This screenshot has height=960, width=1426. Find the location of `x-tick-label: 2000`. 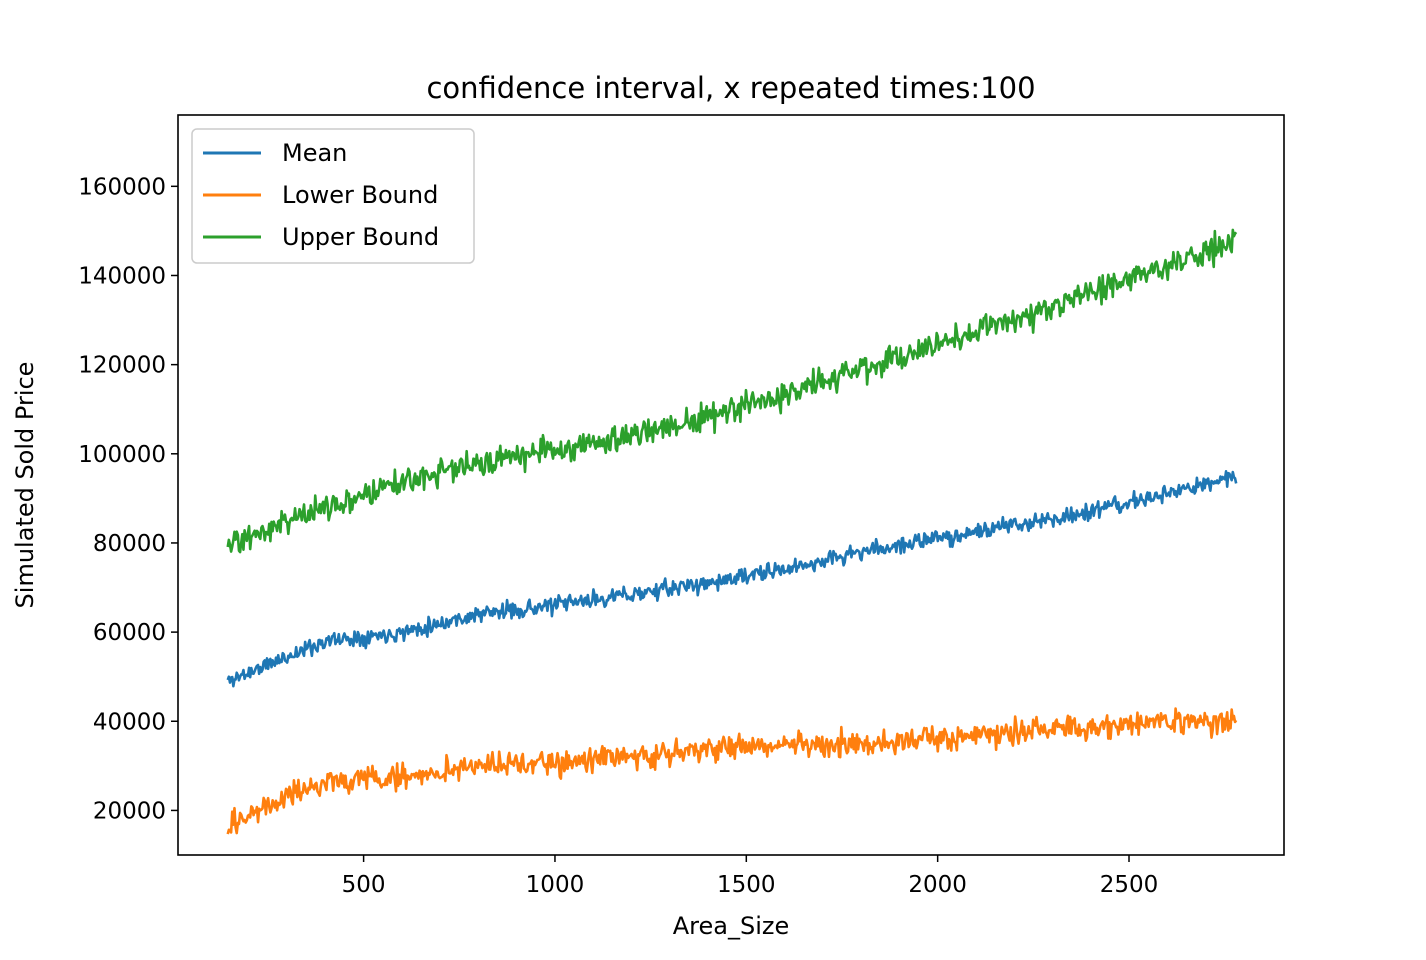

x-tick-label: 2000 is located at coordinates (937, 885).